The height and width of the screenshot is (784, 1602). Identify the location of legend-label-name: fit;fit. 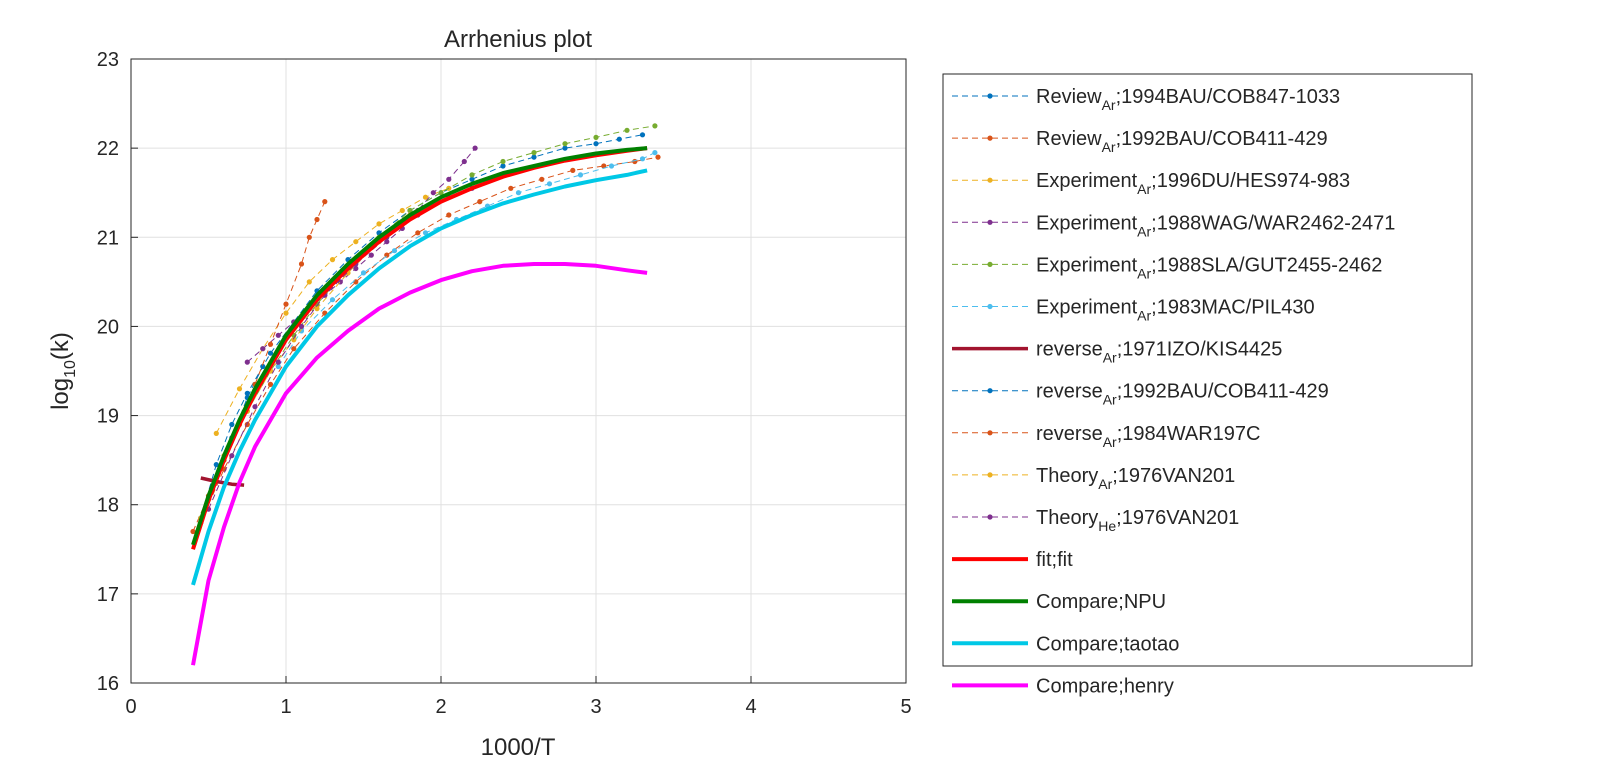
(1054, 560).